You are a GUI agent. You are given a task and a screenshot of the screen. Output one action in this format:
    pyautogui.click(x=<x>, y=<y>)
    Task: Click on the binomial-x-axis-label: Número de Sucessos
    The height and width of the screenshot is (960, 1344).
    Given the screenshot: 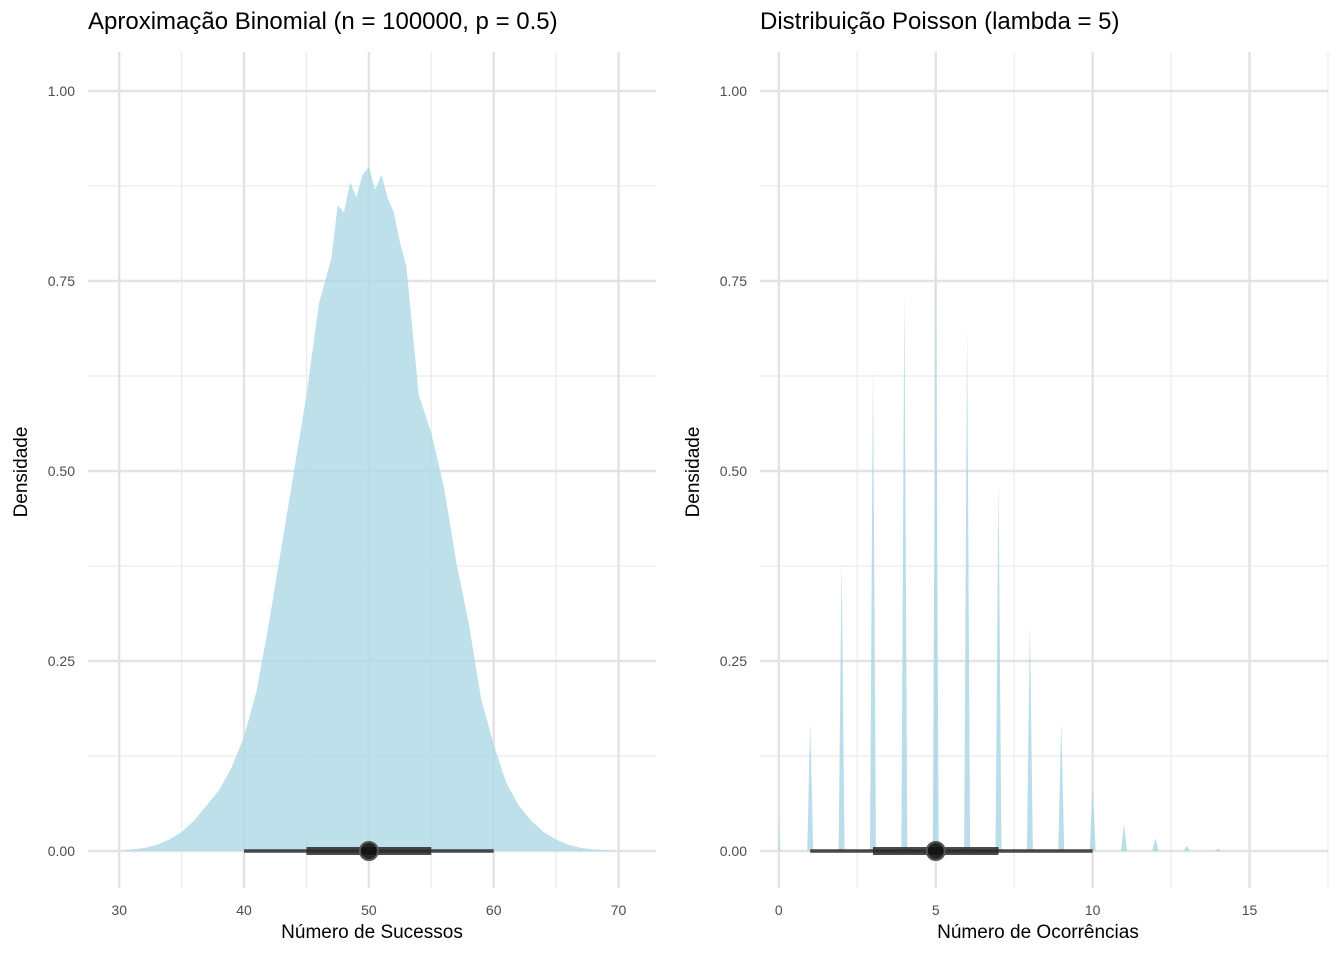 What is the action you would take?
    pyautogui.click(x=372, y=932)
    